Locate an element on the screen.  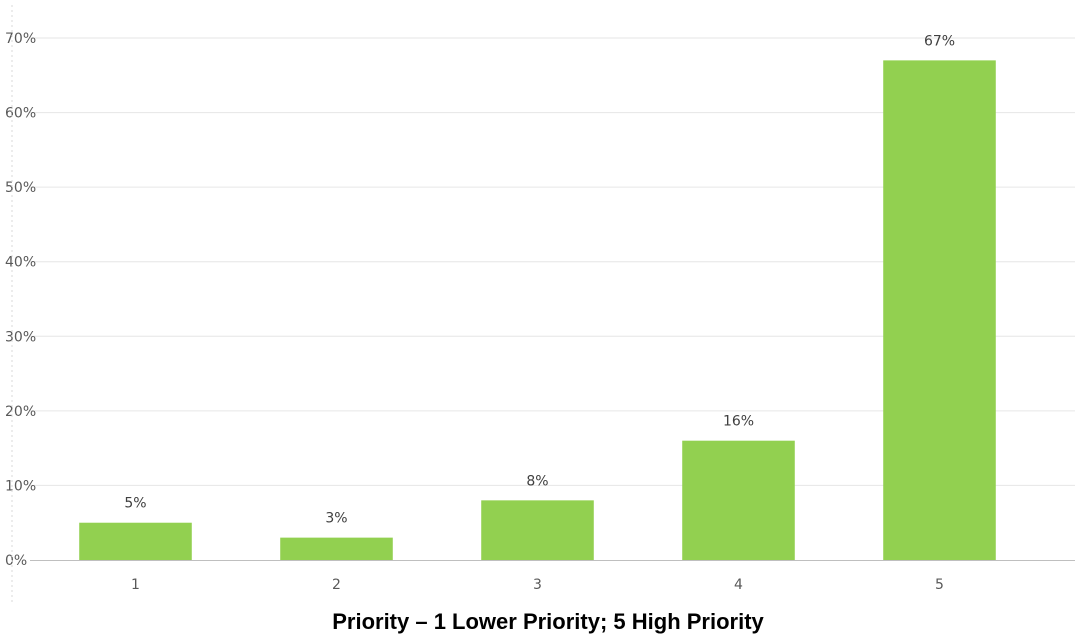
data-label-2: 3% is located at coordinates (336, 519).